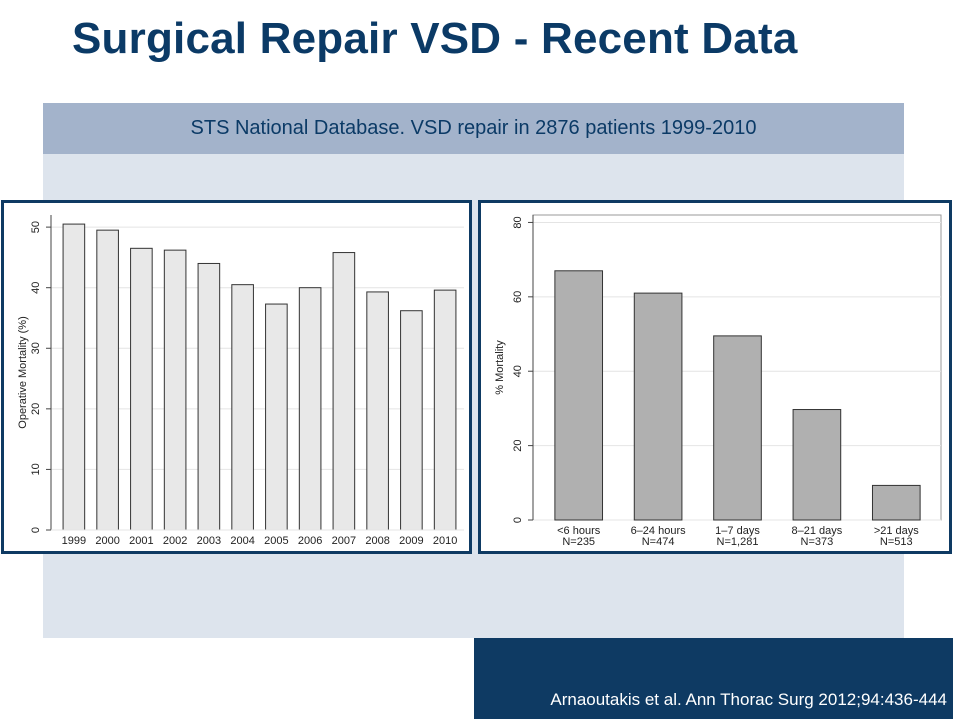 This screenshot has width=953, height=719. What do you see at coordinates (276, 541) in the screenshot?
I see `x-tick-label: 2005` at bounding box center [276, 541].